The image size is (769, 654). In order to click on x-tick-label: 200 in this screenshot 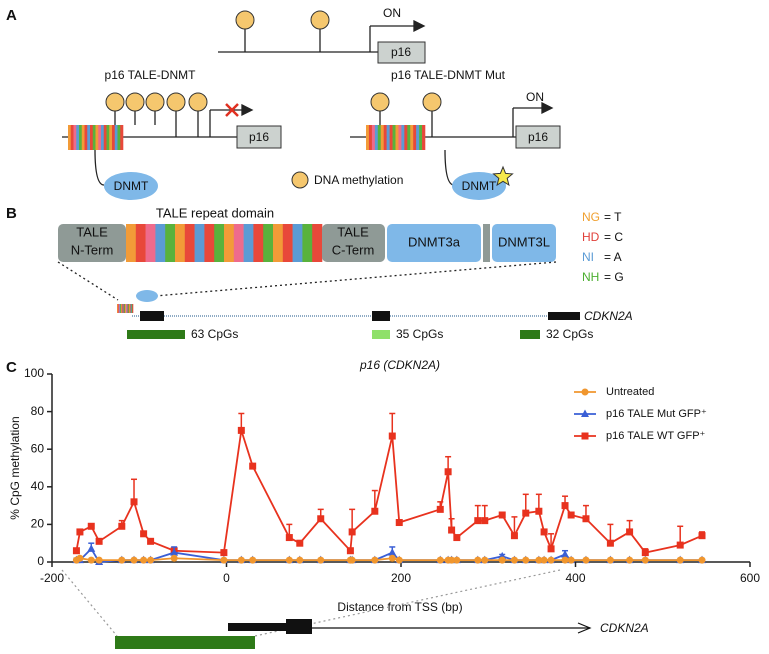, I will do `click(401, 578)`.